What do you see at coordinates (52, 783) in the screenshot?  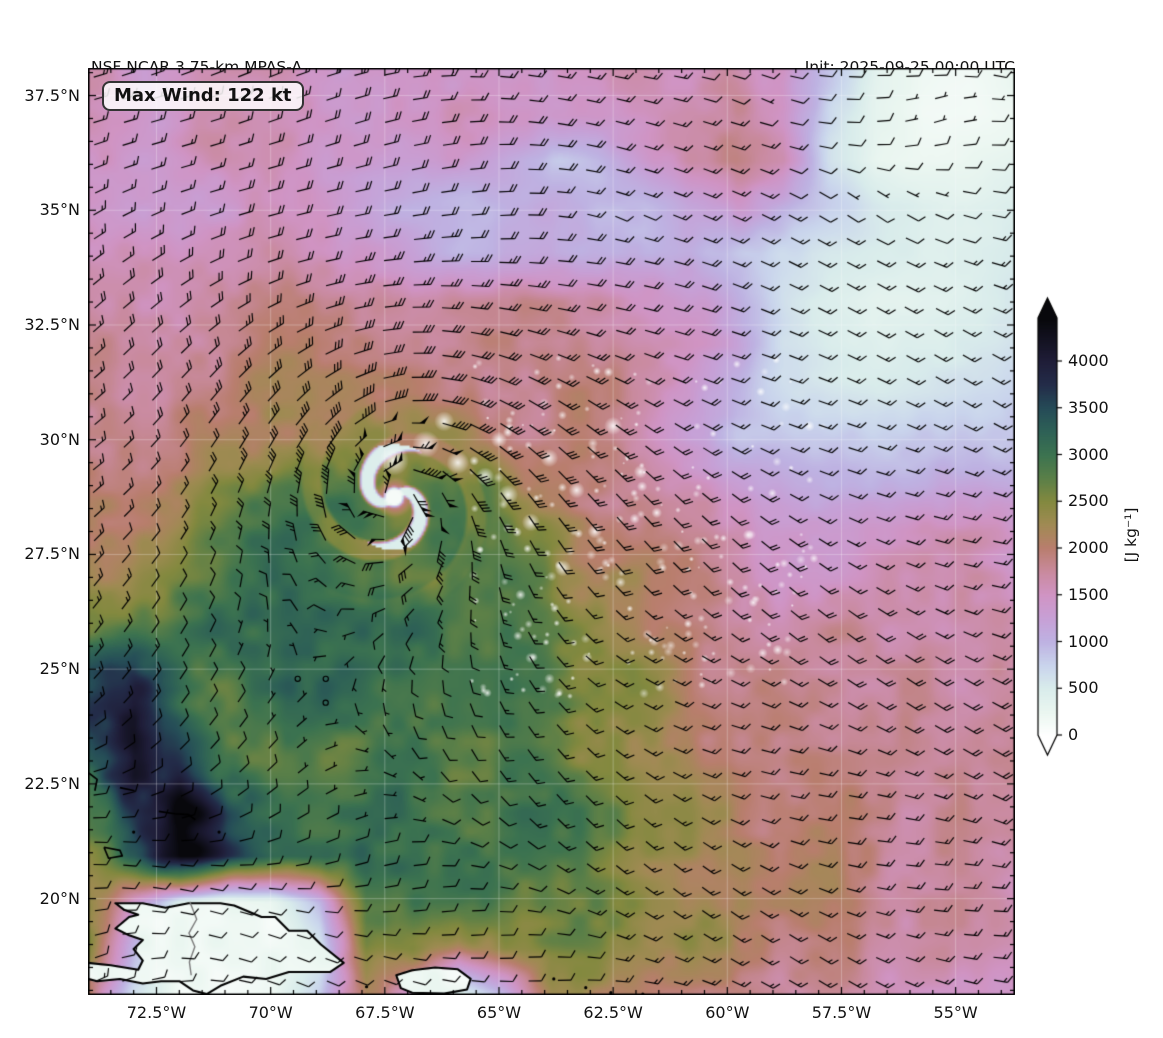 I see `y-tick-label: 22.5°N` at bounding box center [52, 783].